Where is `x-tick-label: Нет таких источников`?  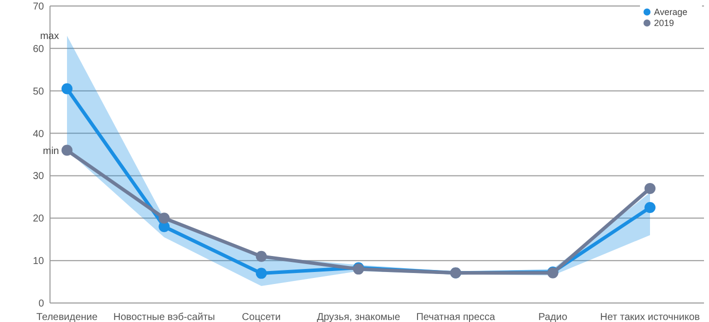
x-tick-label: Нет таких источников is located at coordinates (650, 317).